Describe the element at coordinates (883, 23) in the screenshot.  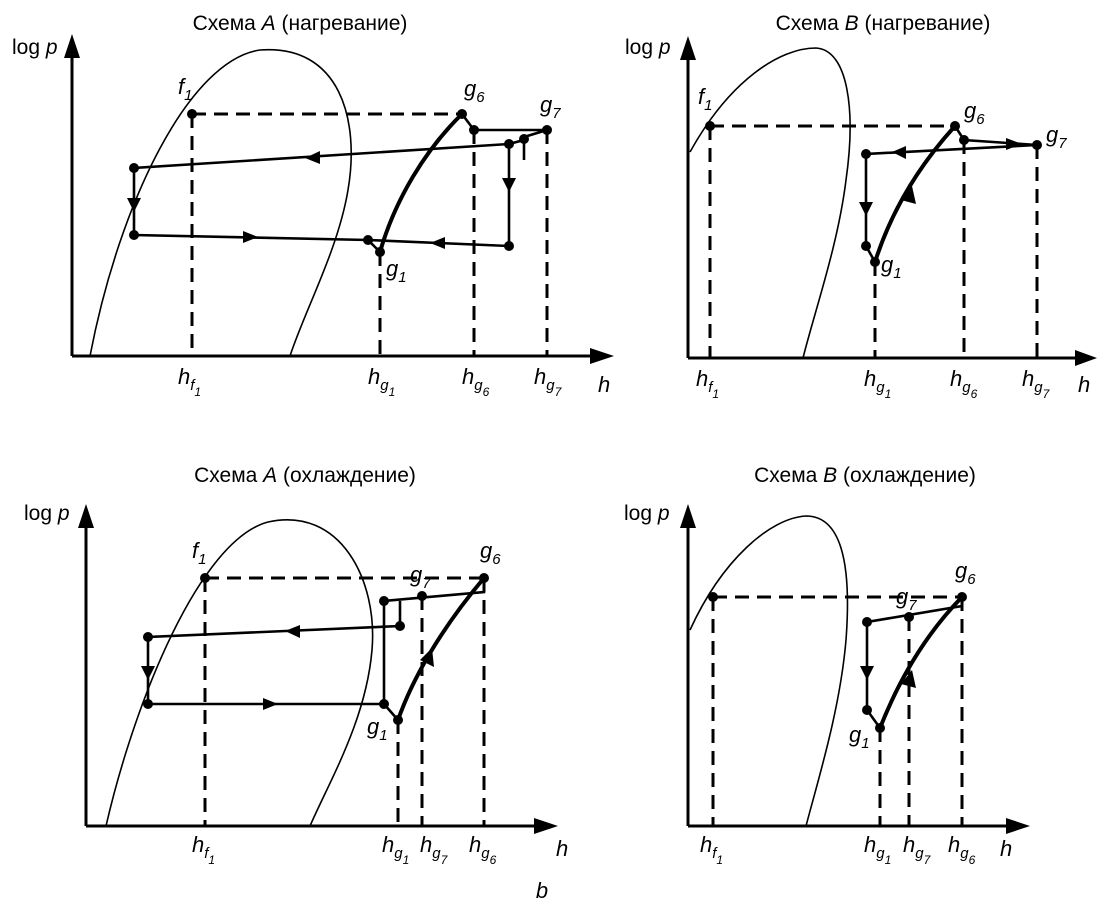
I see `panel-title: Схема B (нагревание)` at that location.